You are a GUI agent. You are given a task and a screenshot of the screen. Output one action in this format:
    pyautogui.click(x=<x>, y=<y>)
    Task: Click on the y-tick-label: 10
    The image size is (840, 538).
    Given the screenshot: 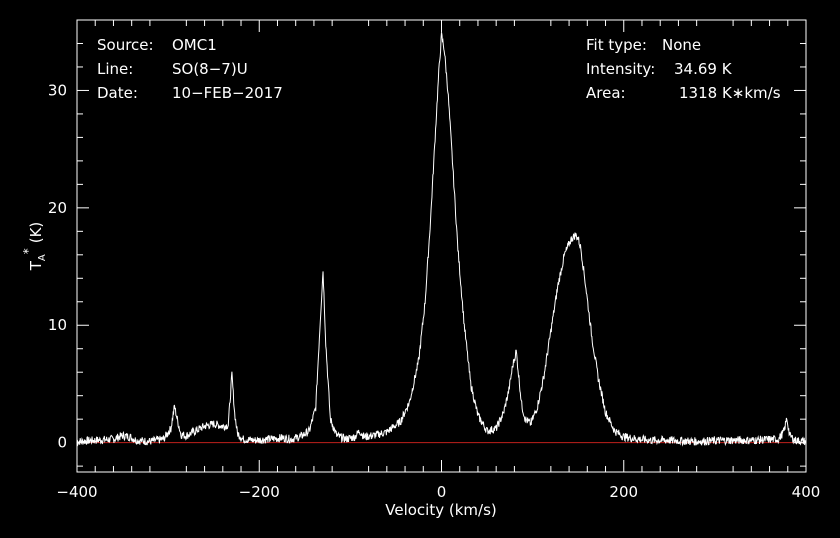 What is the action you would take?
    pyautogui.click(x=57, y=325)
    